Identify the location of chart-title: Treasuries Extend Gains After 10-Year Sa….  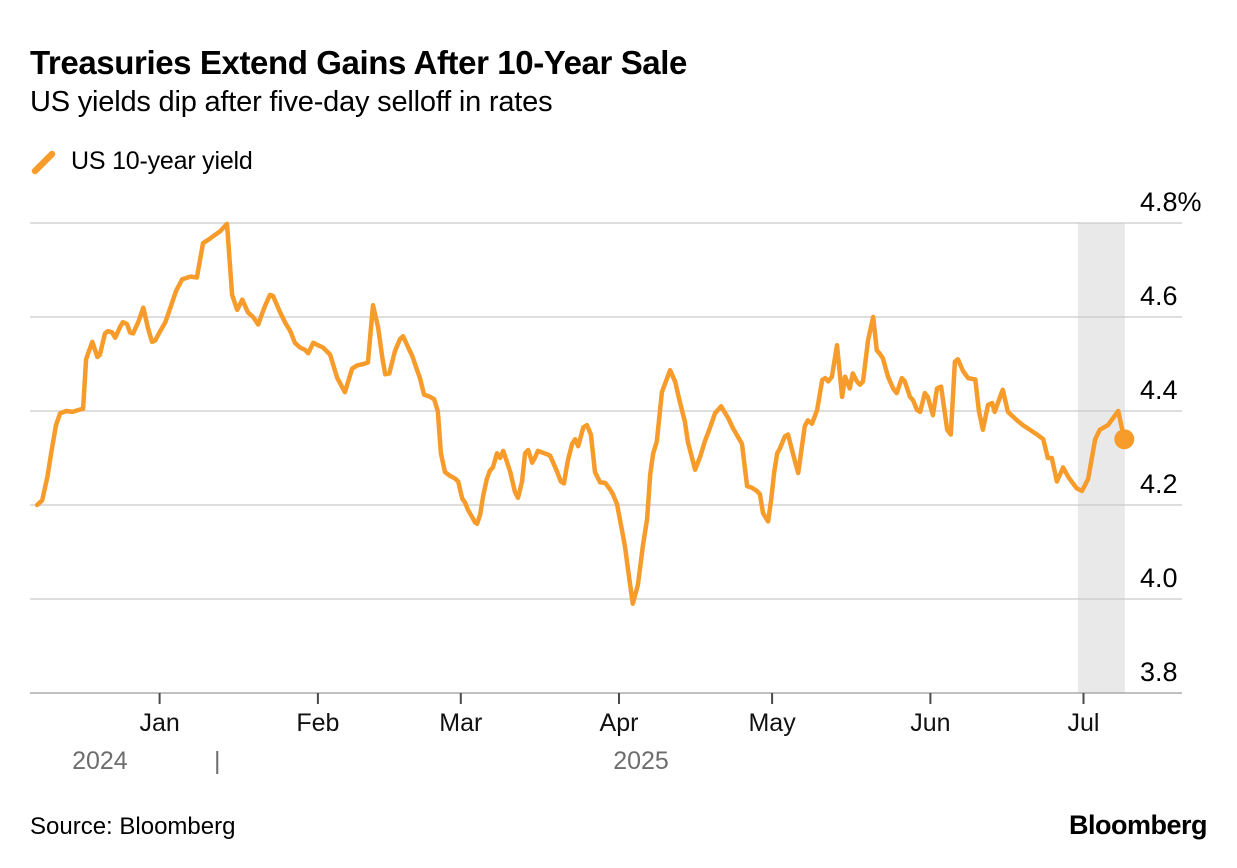
(358, 62).